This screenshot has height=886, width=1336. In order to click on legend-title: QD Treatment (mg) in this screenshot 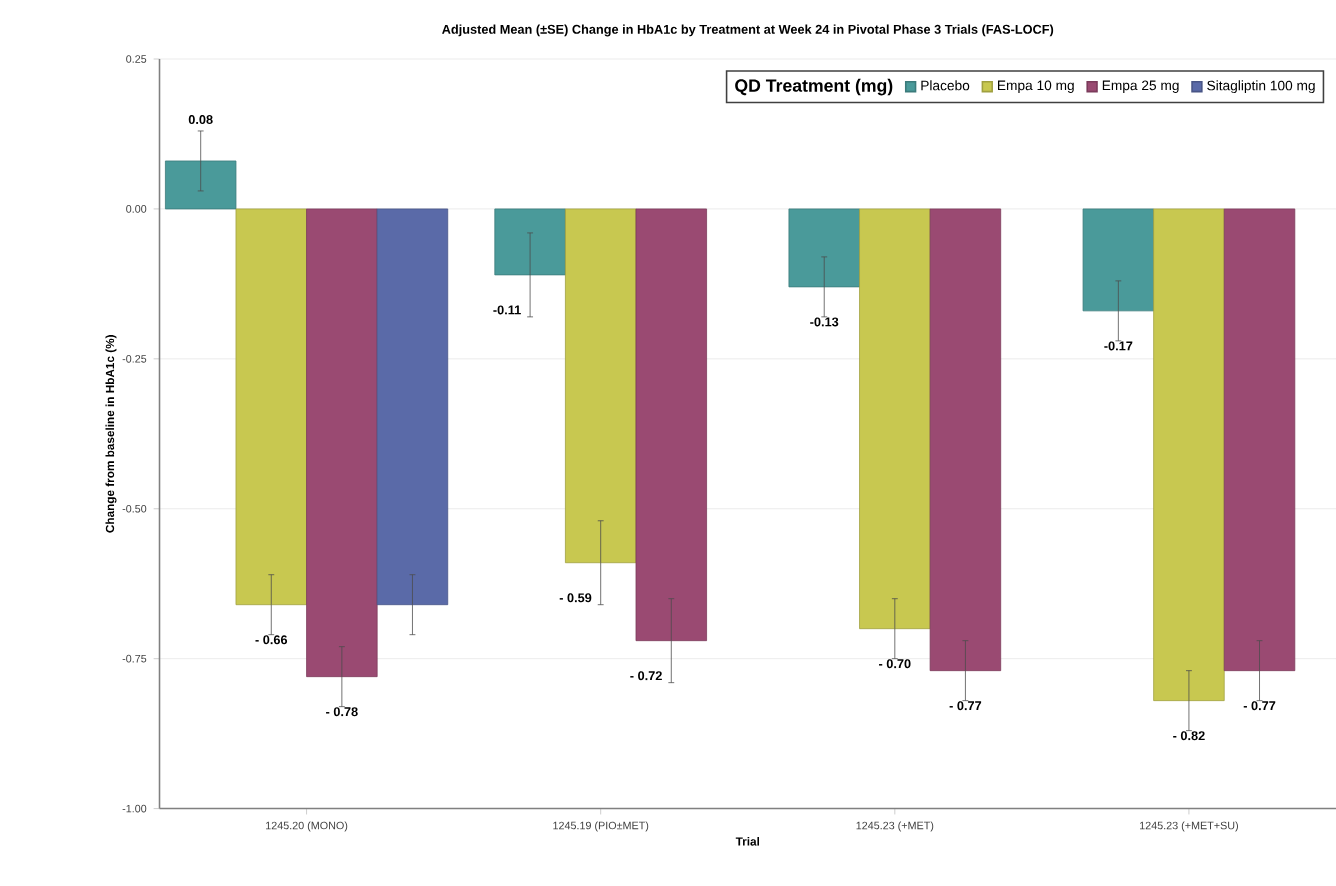, I will do `click(814, 87)`.